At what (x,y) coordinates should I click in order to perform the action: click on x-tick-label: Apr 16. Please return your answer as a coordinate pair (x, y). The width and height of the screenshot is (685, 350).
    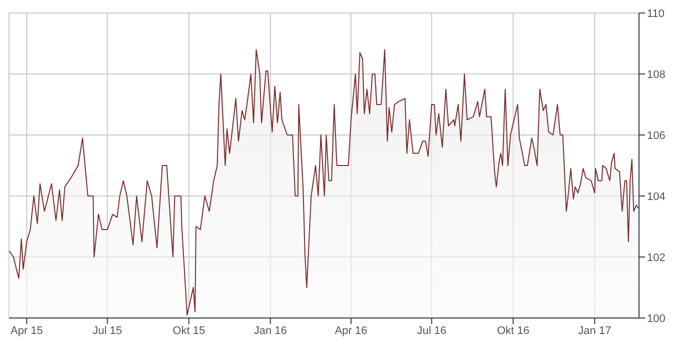
    Looking at the image, I should click on (351, 330).